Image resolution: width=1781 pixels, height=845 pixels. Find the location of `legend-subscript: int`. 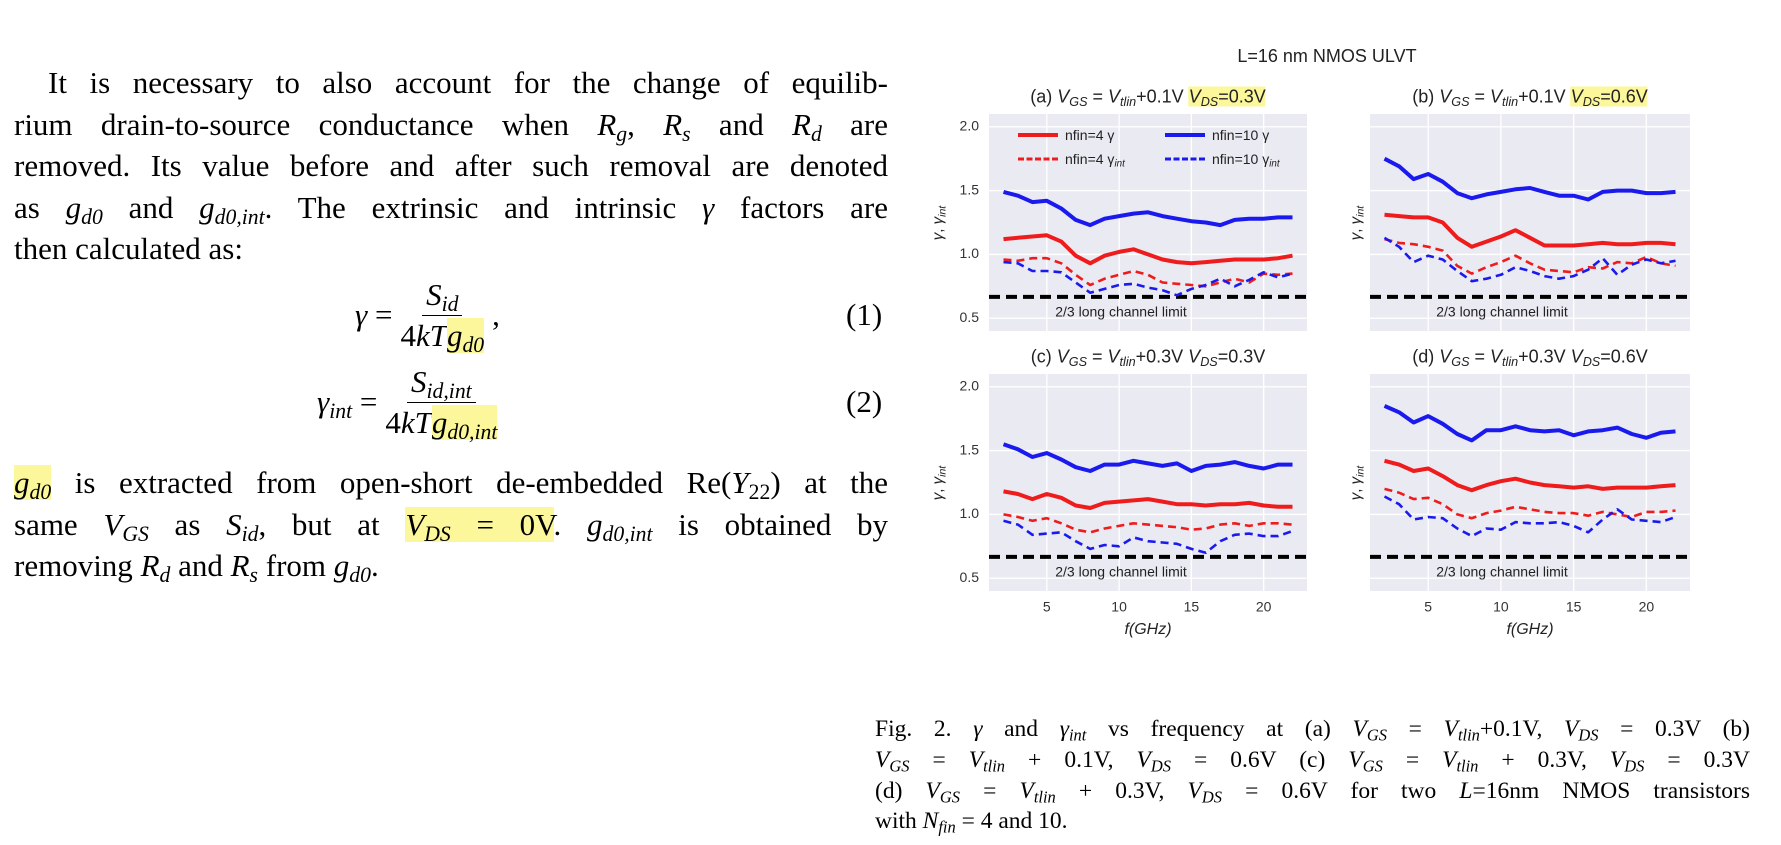

legend-subscript: int is located at coordinates (1119, 164).